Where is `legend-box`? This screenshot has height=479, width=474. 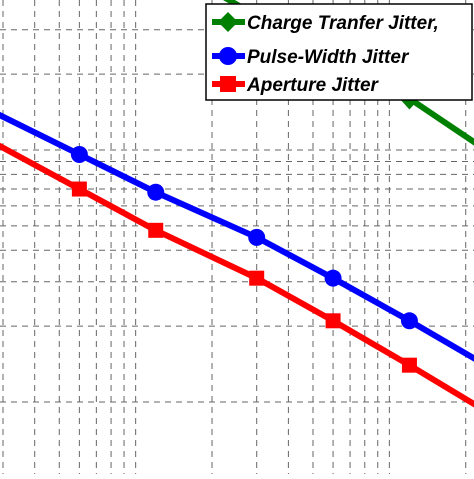 legend-box is located at coordinates (339, 52).